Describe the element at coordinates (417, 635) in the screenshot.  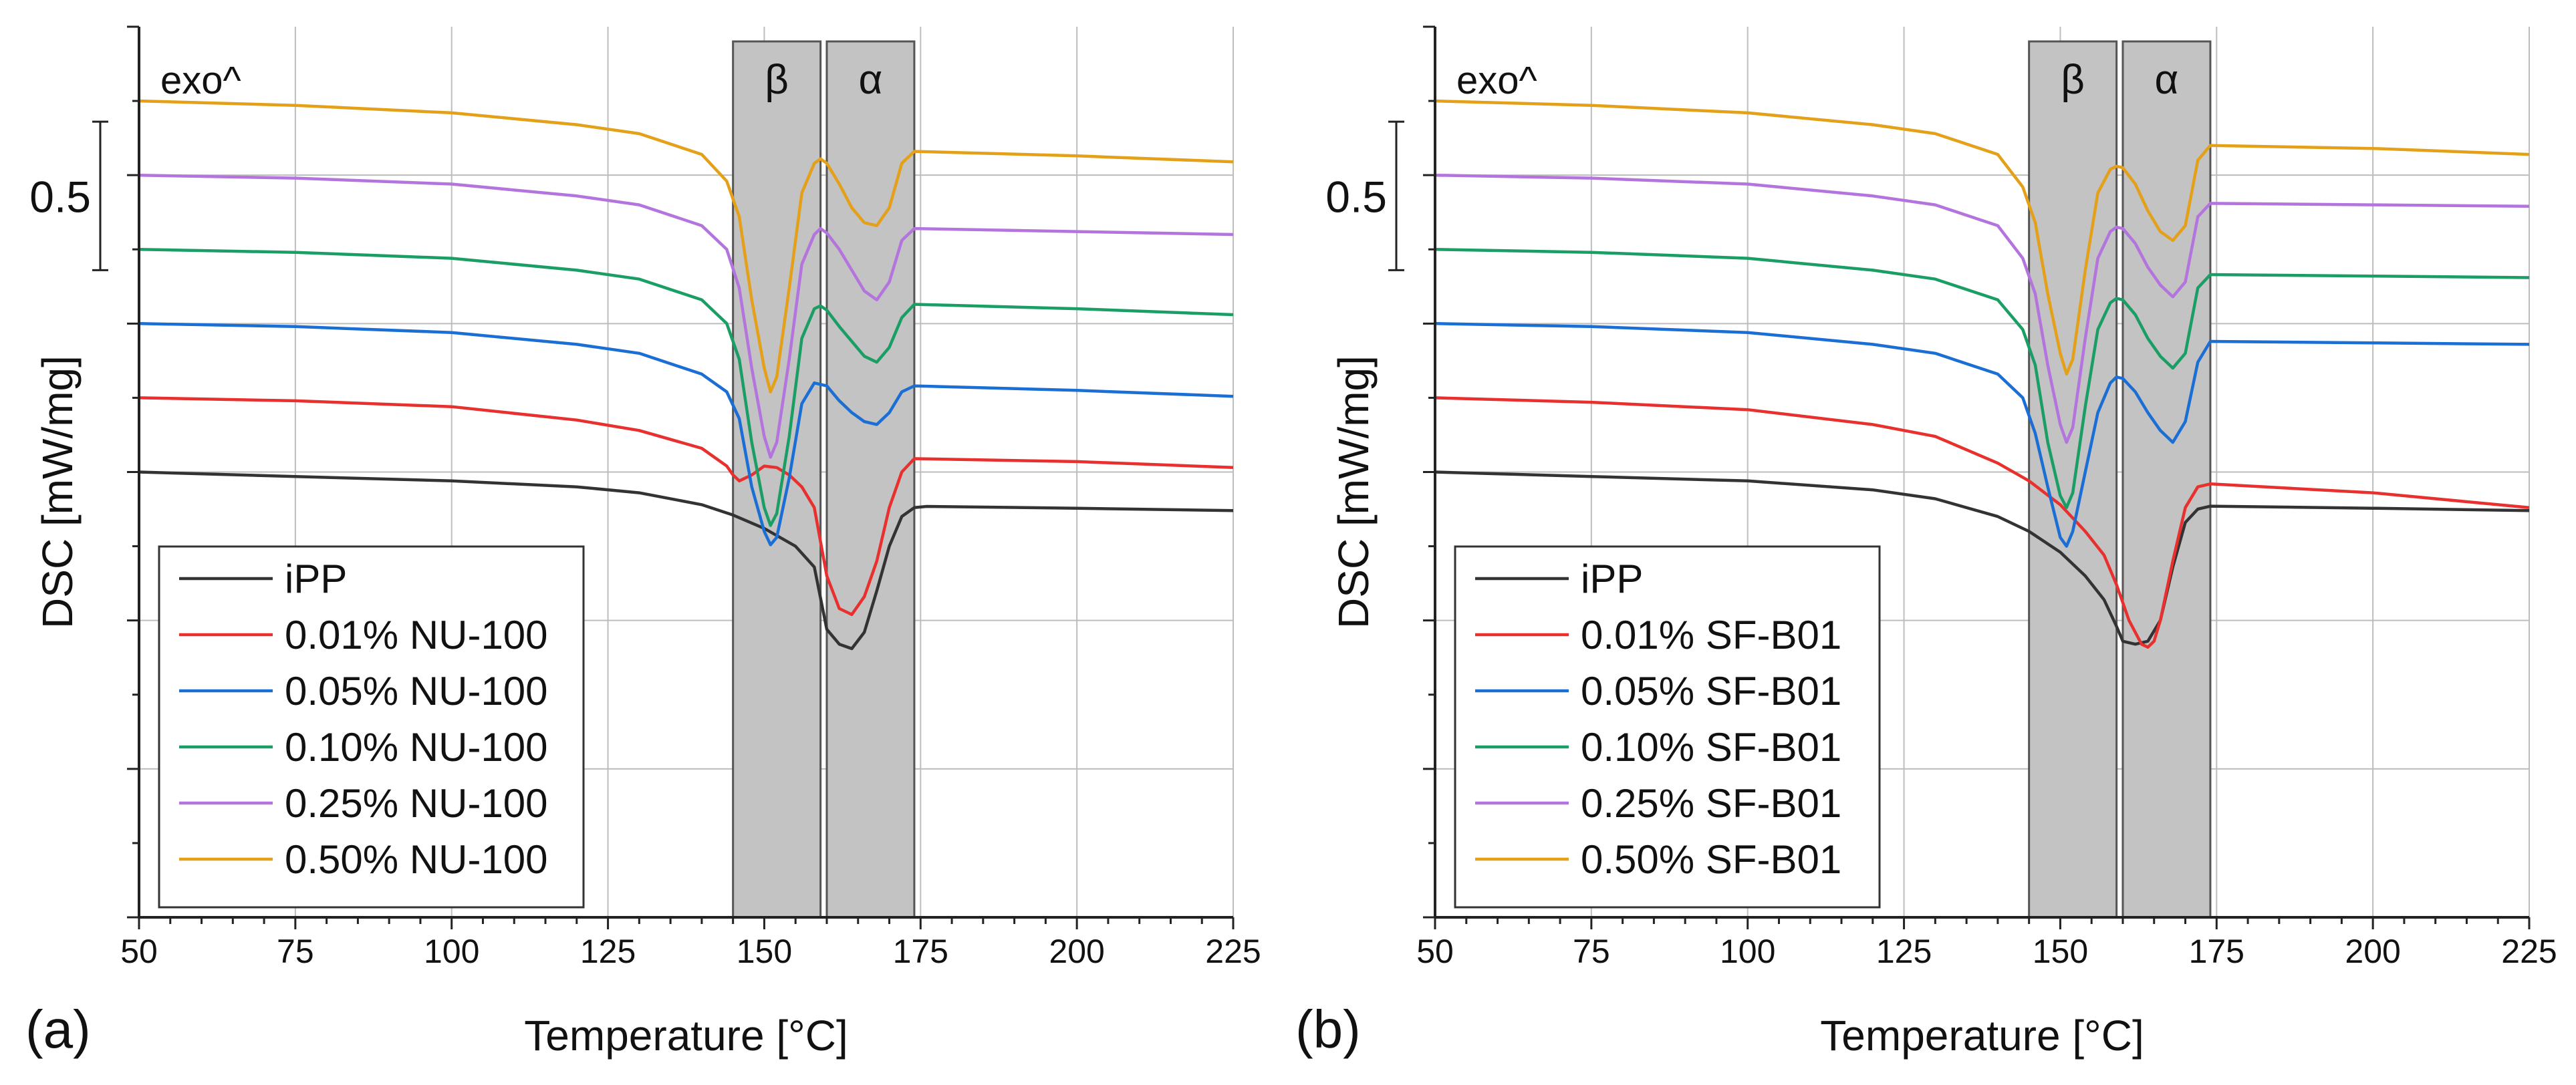
I see `legend-entry: 0.01% NU-100` at that location.